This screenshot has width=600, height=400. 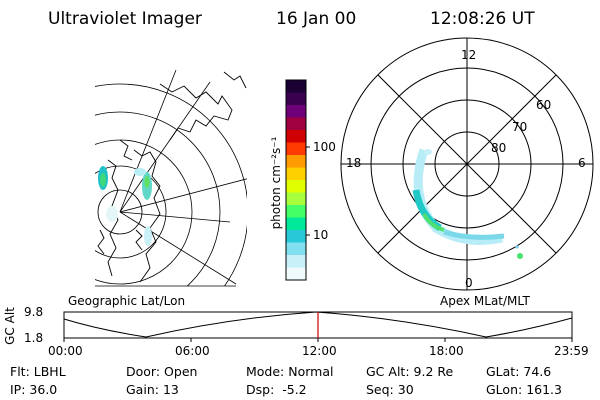 What do you see at coordinates (405, 389) in the screenshot?
I see `seq-value: 30` at bounding box center [405, 389].